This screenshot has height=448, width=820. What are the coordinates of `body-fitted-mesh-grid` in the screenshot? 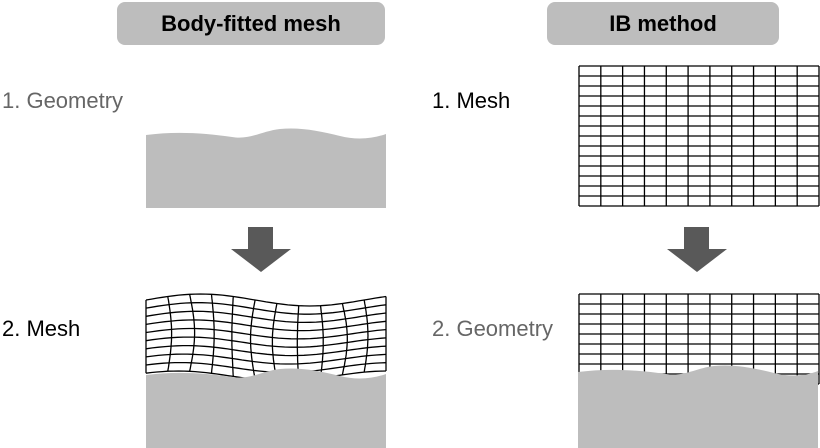 It's located at (266, 337).